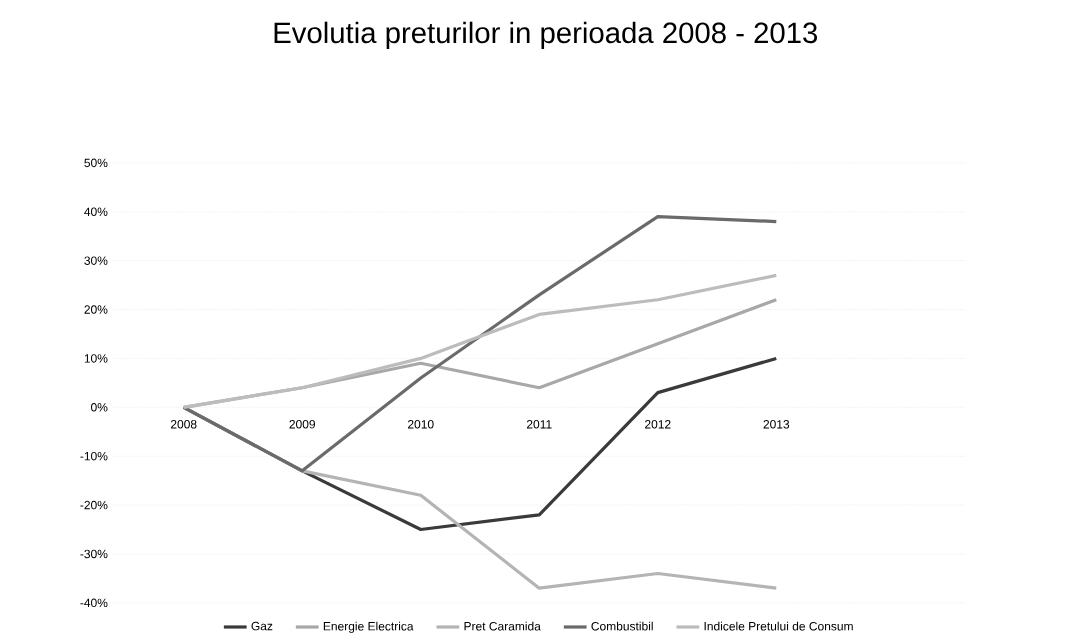 The width and height of the screenshot is (1091, 641). I want to click on y-tick-label: -20%, so click(94, 505).